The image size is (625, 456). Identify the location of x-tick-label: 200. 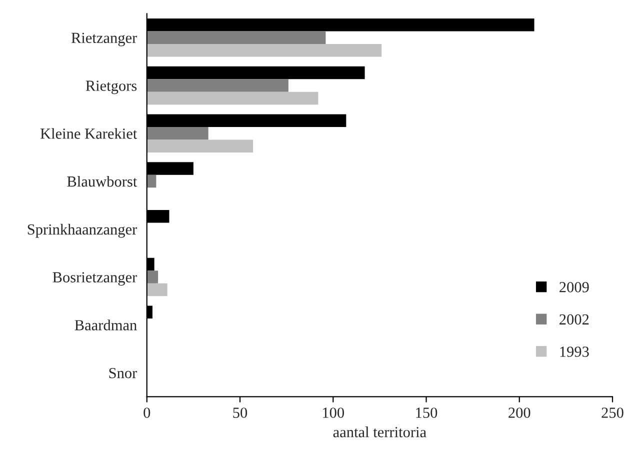
(519, 413).